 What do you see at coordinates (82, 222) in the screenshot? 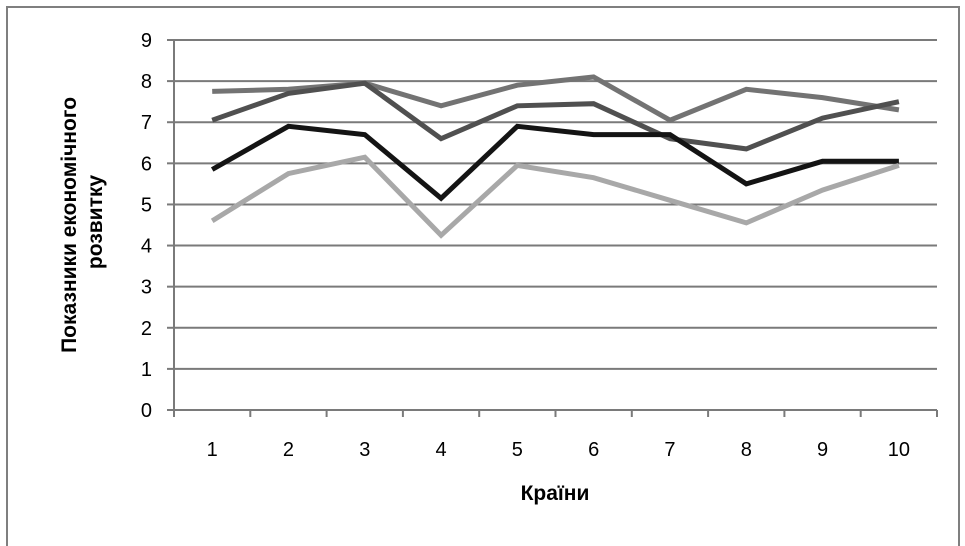
I see `y-axis-title: Показники економічного розвитку` at bounding box center [82, 222].